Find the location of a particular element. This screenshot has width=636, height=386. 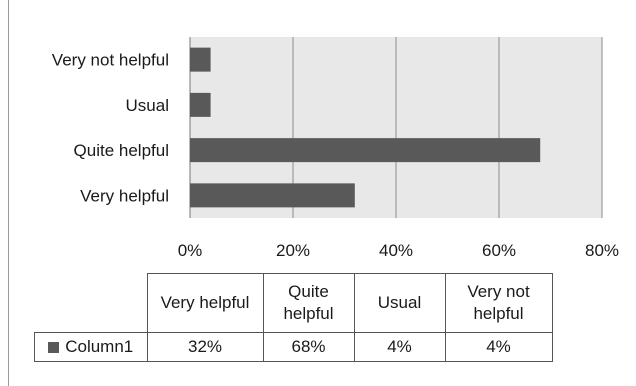

category-label: Very helpful is located at coordinates (124, 195).